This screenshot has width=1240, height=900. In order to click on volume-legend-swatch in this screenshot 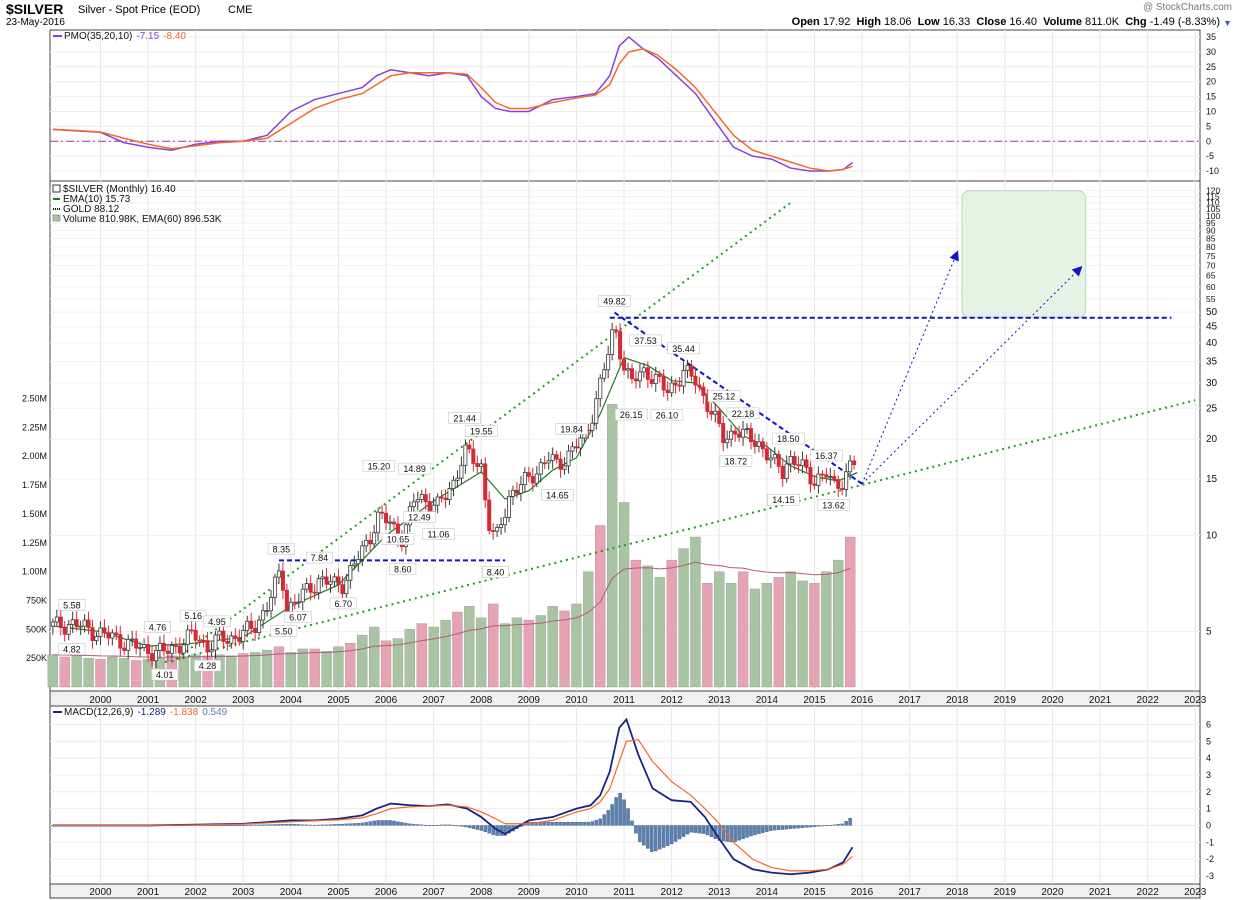, I will do `click(56, 218)`.